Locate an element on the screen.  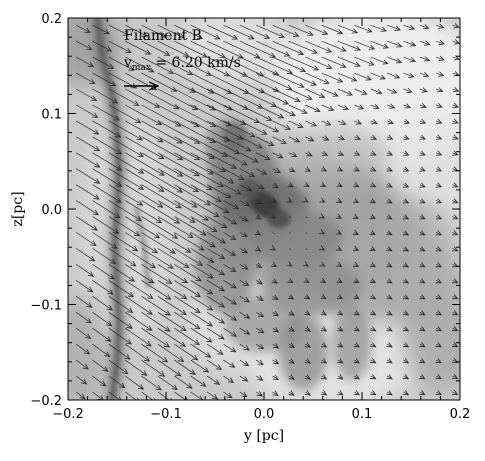
vmax-subscript: max is located at coordinates (141, 68).